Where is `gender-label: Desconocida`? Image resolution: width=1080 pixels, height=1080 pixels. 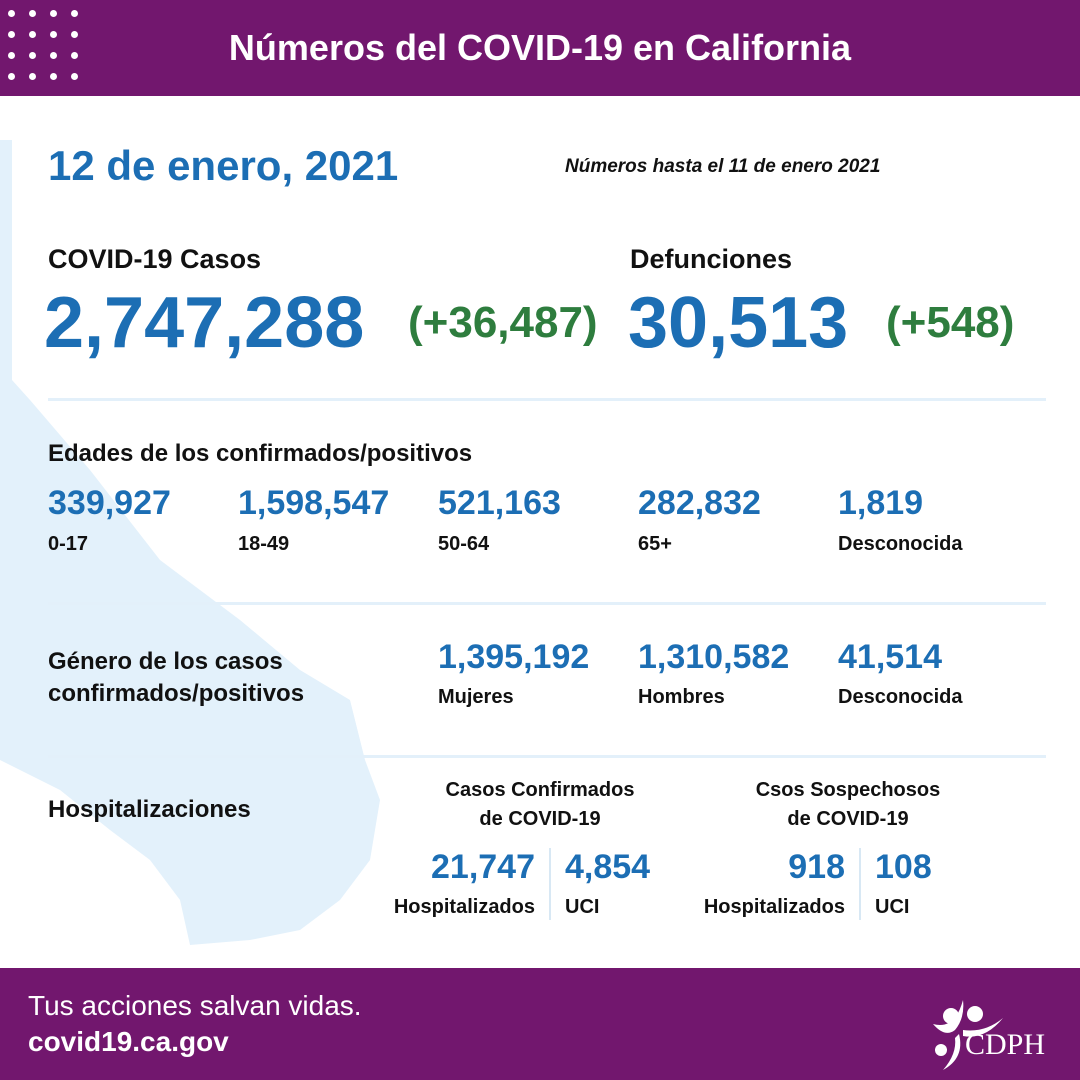
gender-label: Desconocida is located at coordinates (900, 697).